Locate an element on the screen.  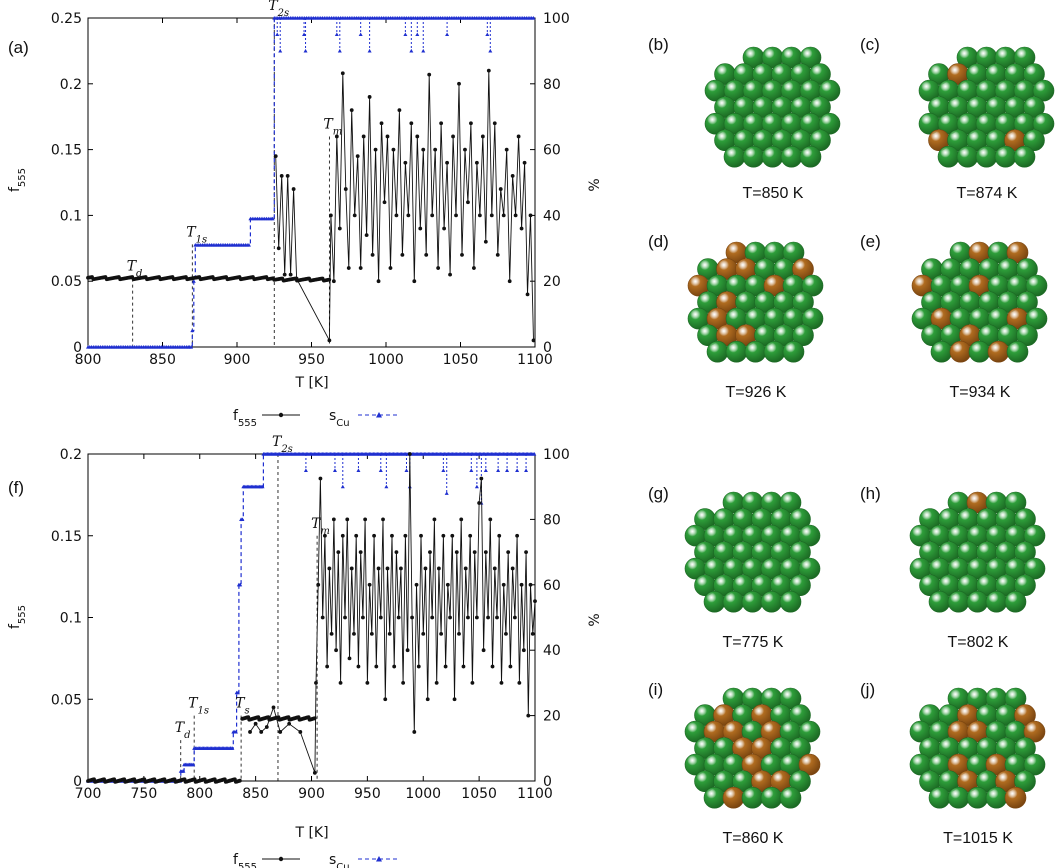
chart-f-legend-f555-marker is located at coordinates (281, 859).